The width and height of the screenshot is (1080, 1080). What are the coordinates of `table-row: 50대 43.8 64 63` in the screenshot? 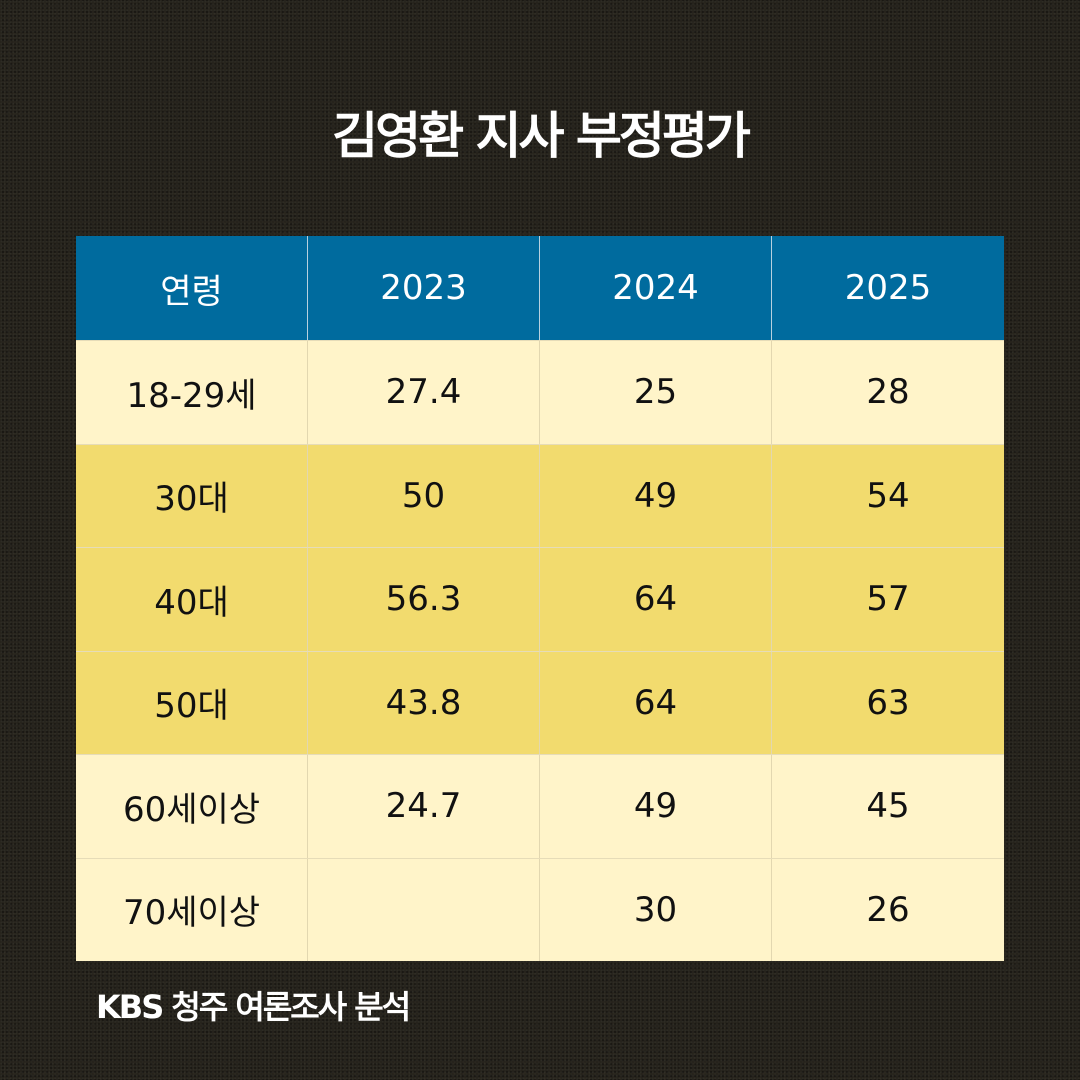 It's located at (540, 702).